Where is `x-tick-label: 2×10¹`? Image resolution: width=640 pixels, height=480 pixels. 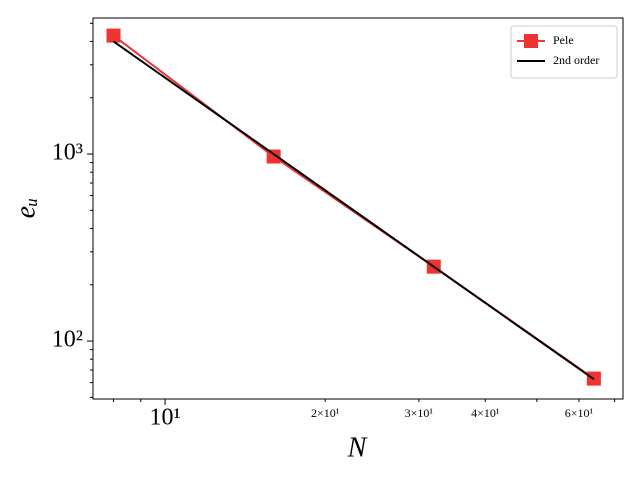 x-tick-label: 2×10¹ is located at coordinates (325, 413).